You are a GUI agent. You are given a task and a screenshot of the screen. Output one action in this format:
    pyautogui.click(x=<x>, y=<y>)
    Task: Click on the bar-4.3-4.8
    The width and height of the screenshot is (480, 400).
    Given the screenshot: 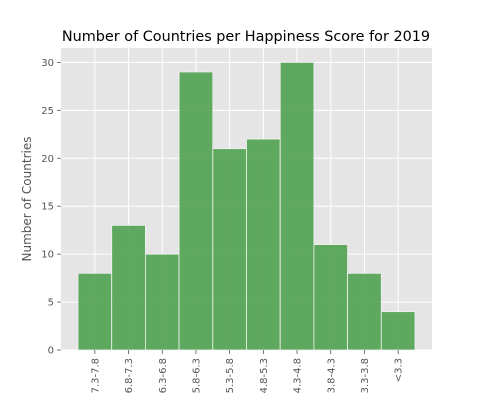 What is the action you would take?
    pyautogui.click(x=297, y=206)
    